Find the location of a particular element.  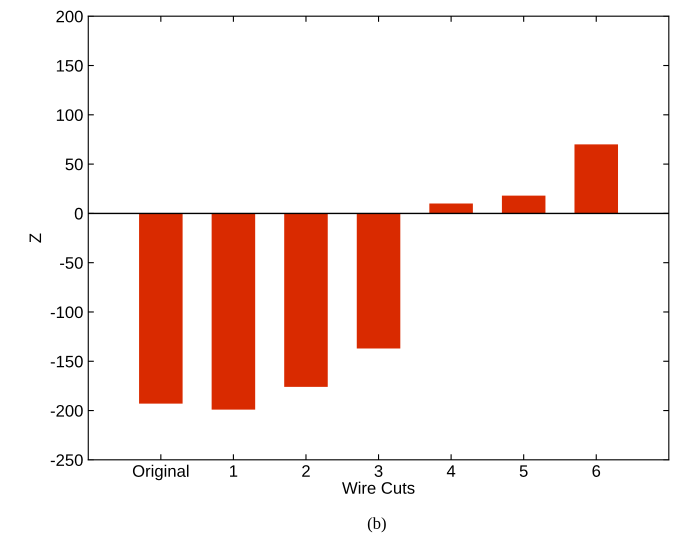

y-tick-label: 0 is located at coordinates (78, 214).